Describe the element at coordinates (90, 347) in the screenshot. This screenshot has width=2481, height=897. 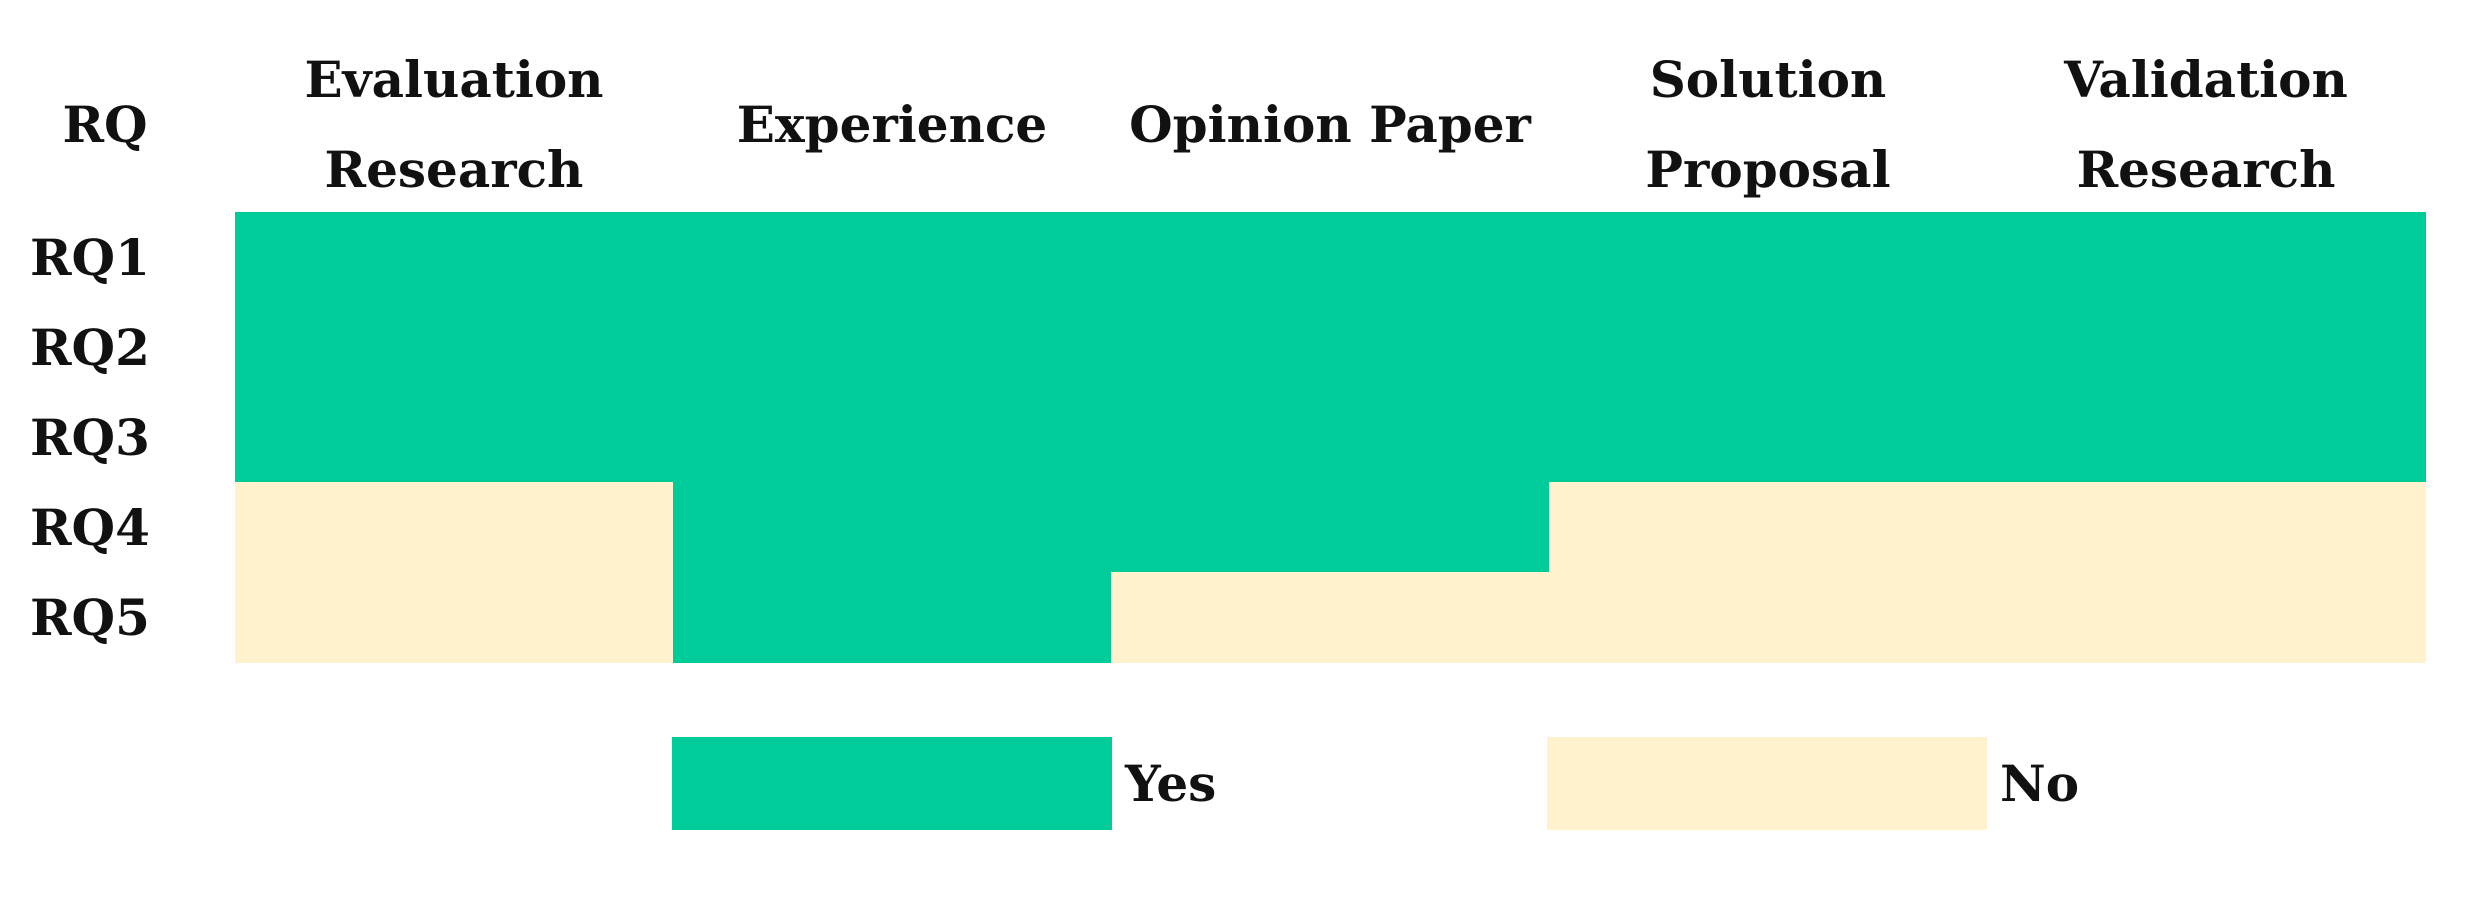
I see `row-label-rq2: RQ2` at that location.